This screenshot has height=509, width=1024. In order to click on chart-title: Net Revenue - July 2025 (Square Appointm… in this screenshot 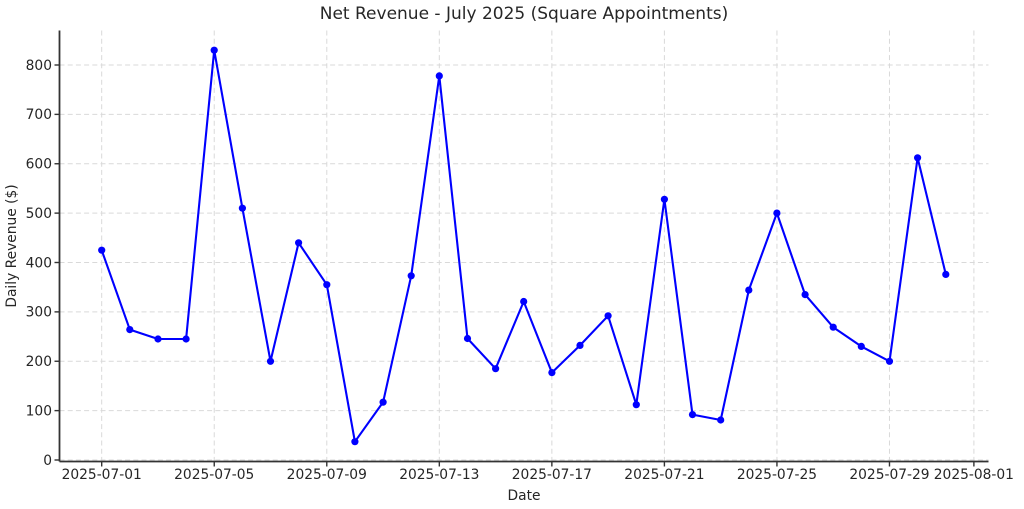, I will do `click(524, 14)`.